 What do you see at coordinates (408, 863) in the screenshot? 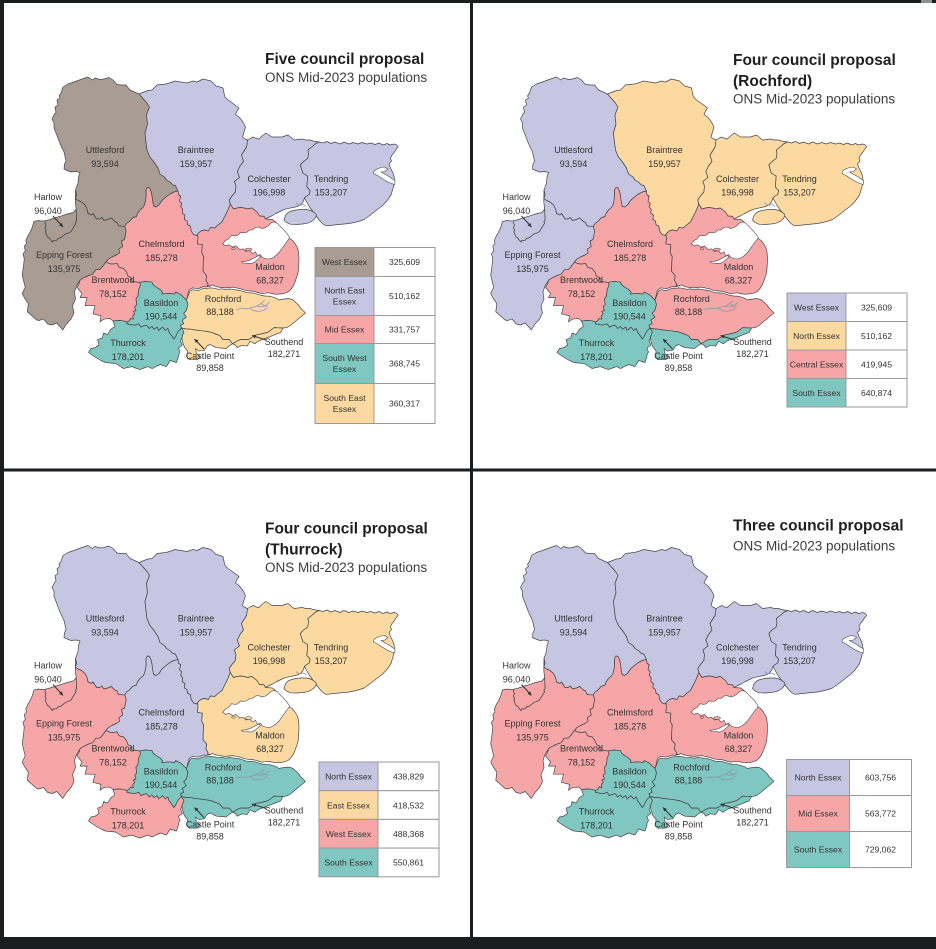
I see `svg-text: 550,861` at bounding box center [408, 863].